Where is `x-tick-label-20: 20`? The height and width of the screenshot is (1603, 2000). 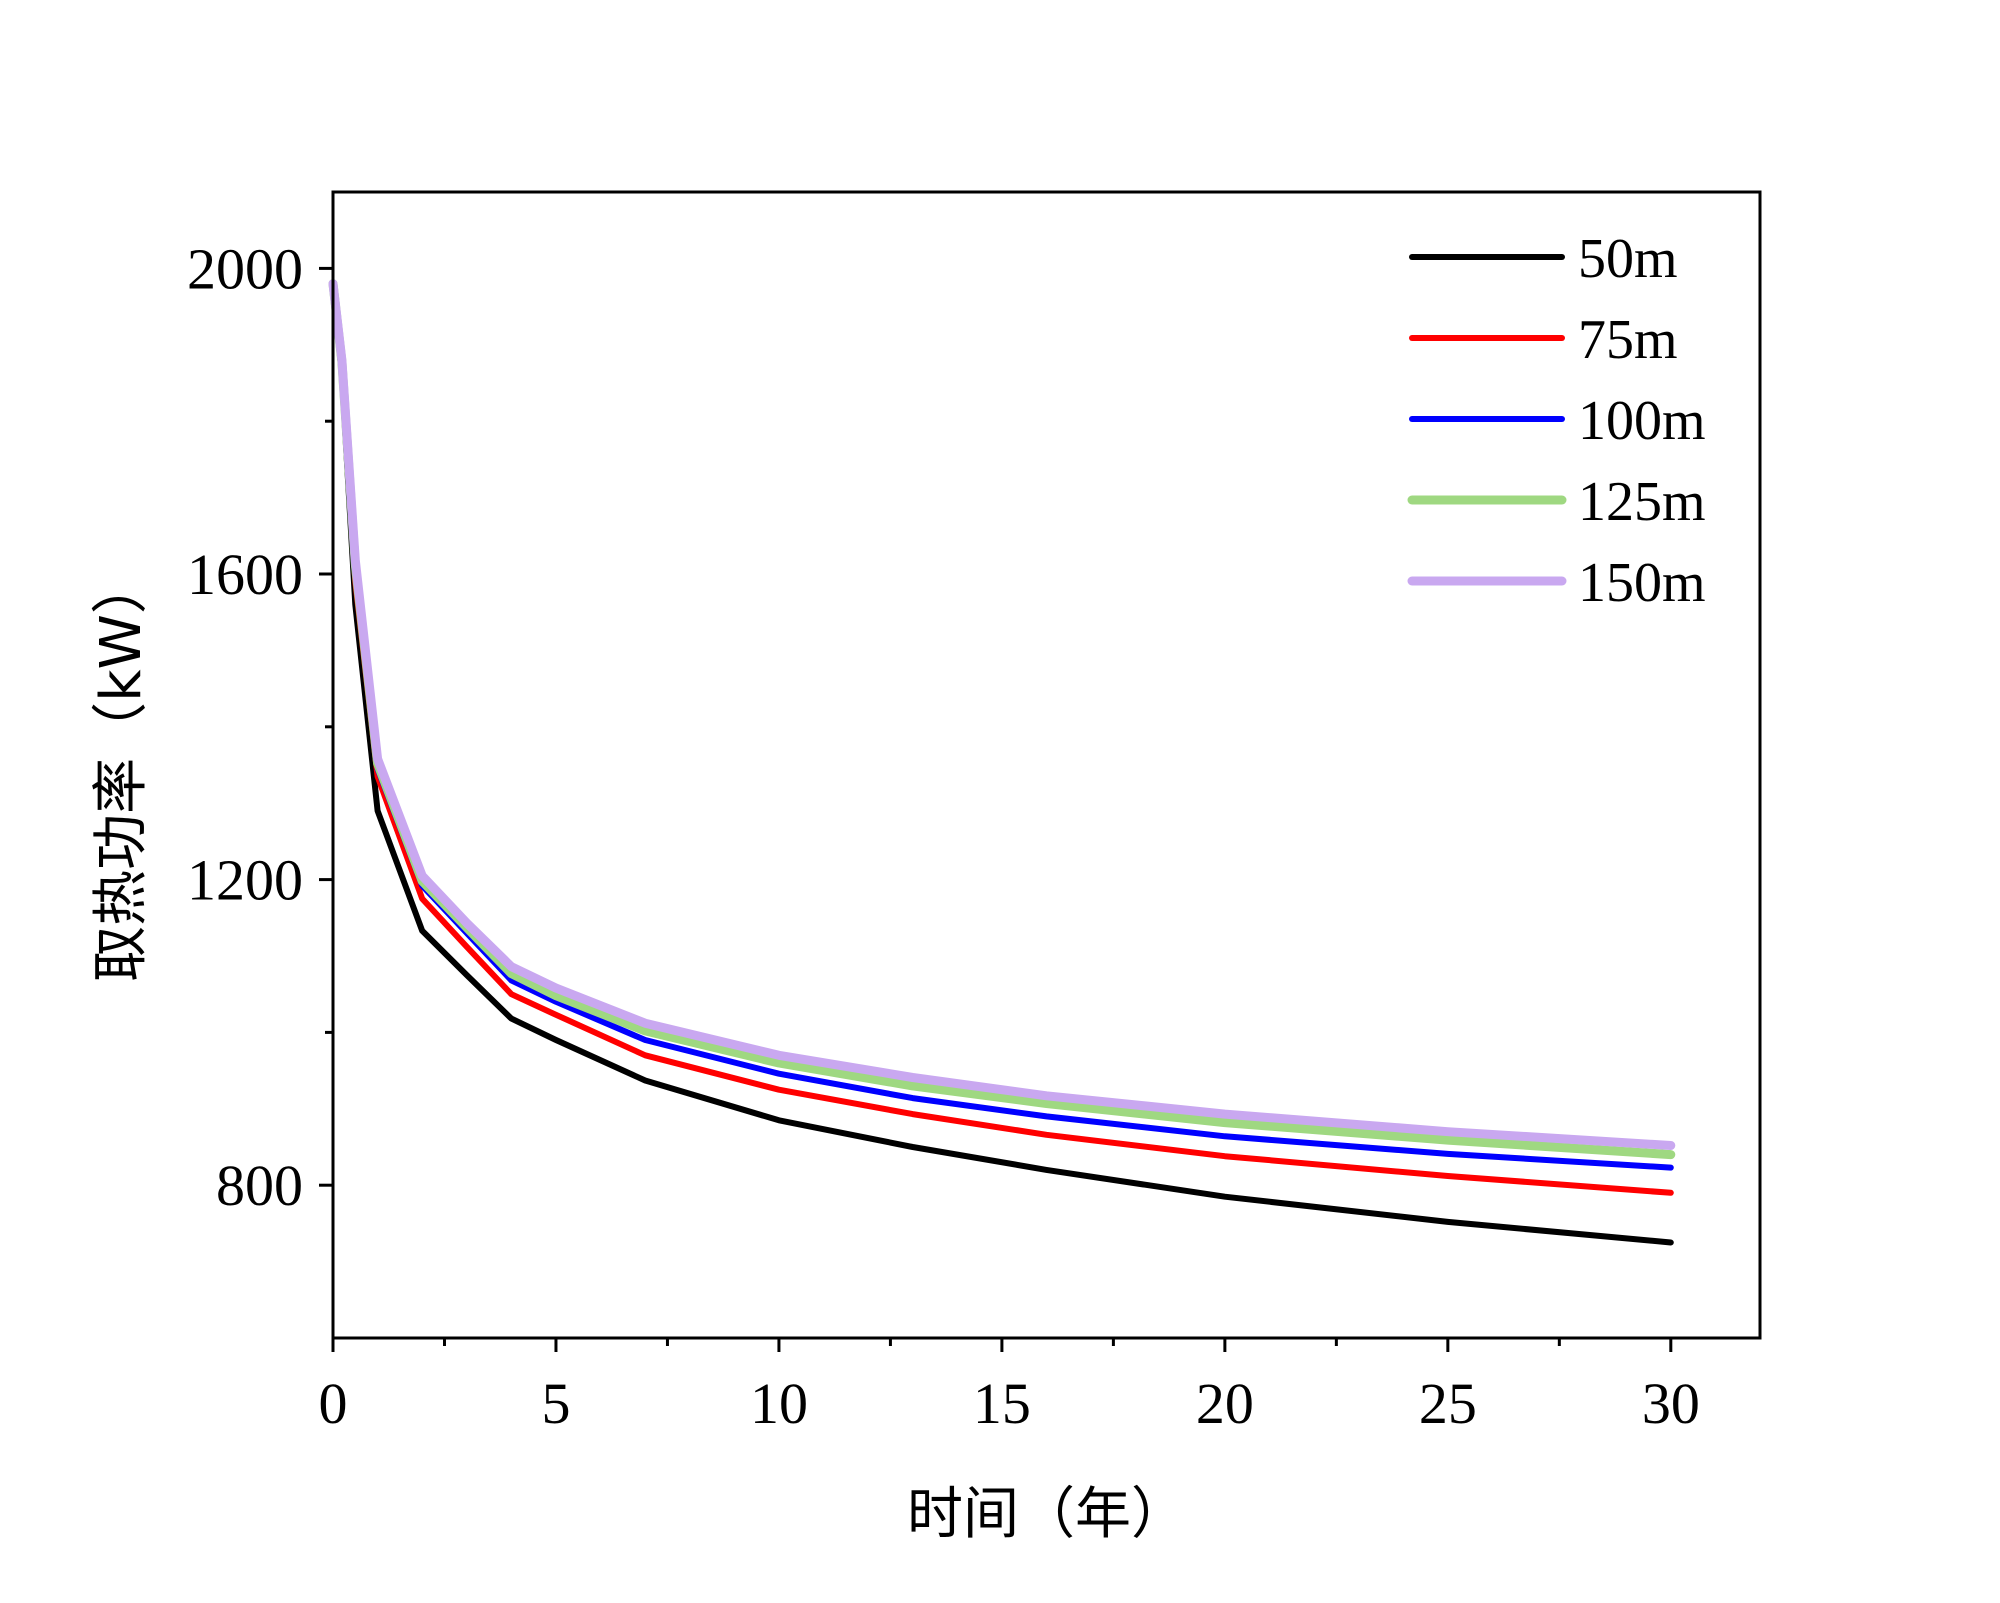
x-tick-label-20: 20 is located at coordinates (1225, 1403).